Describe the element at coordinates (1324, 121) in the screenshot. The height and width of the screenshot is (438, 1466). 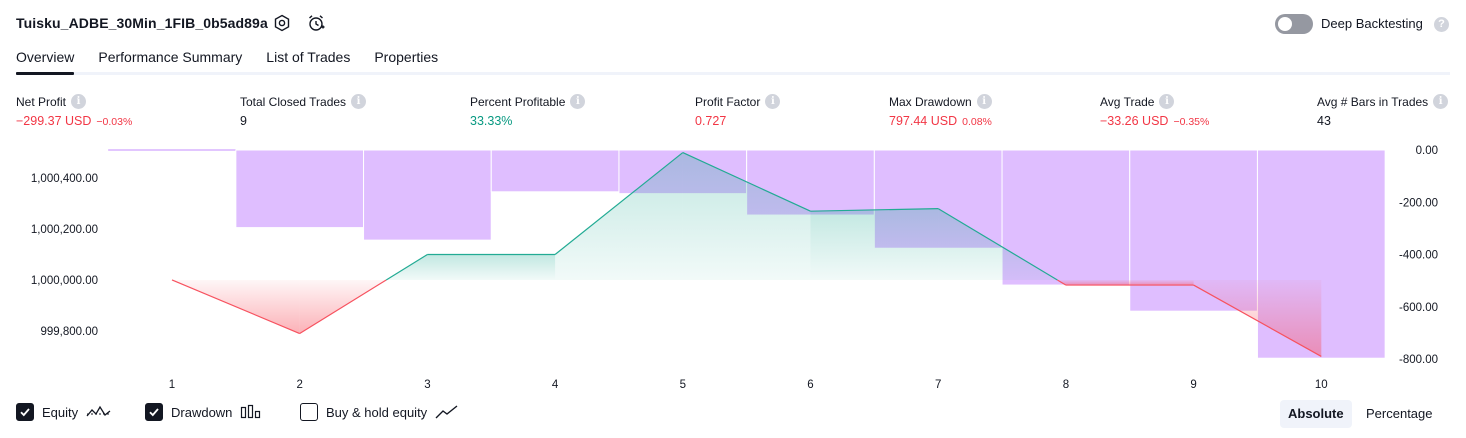
I see `metric-value: 43` at that location.